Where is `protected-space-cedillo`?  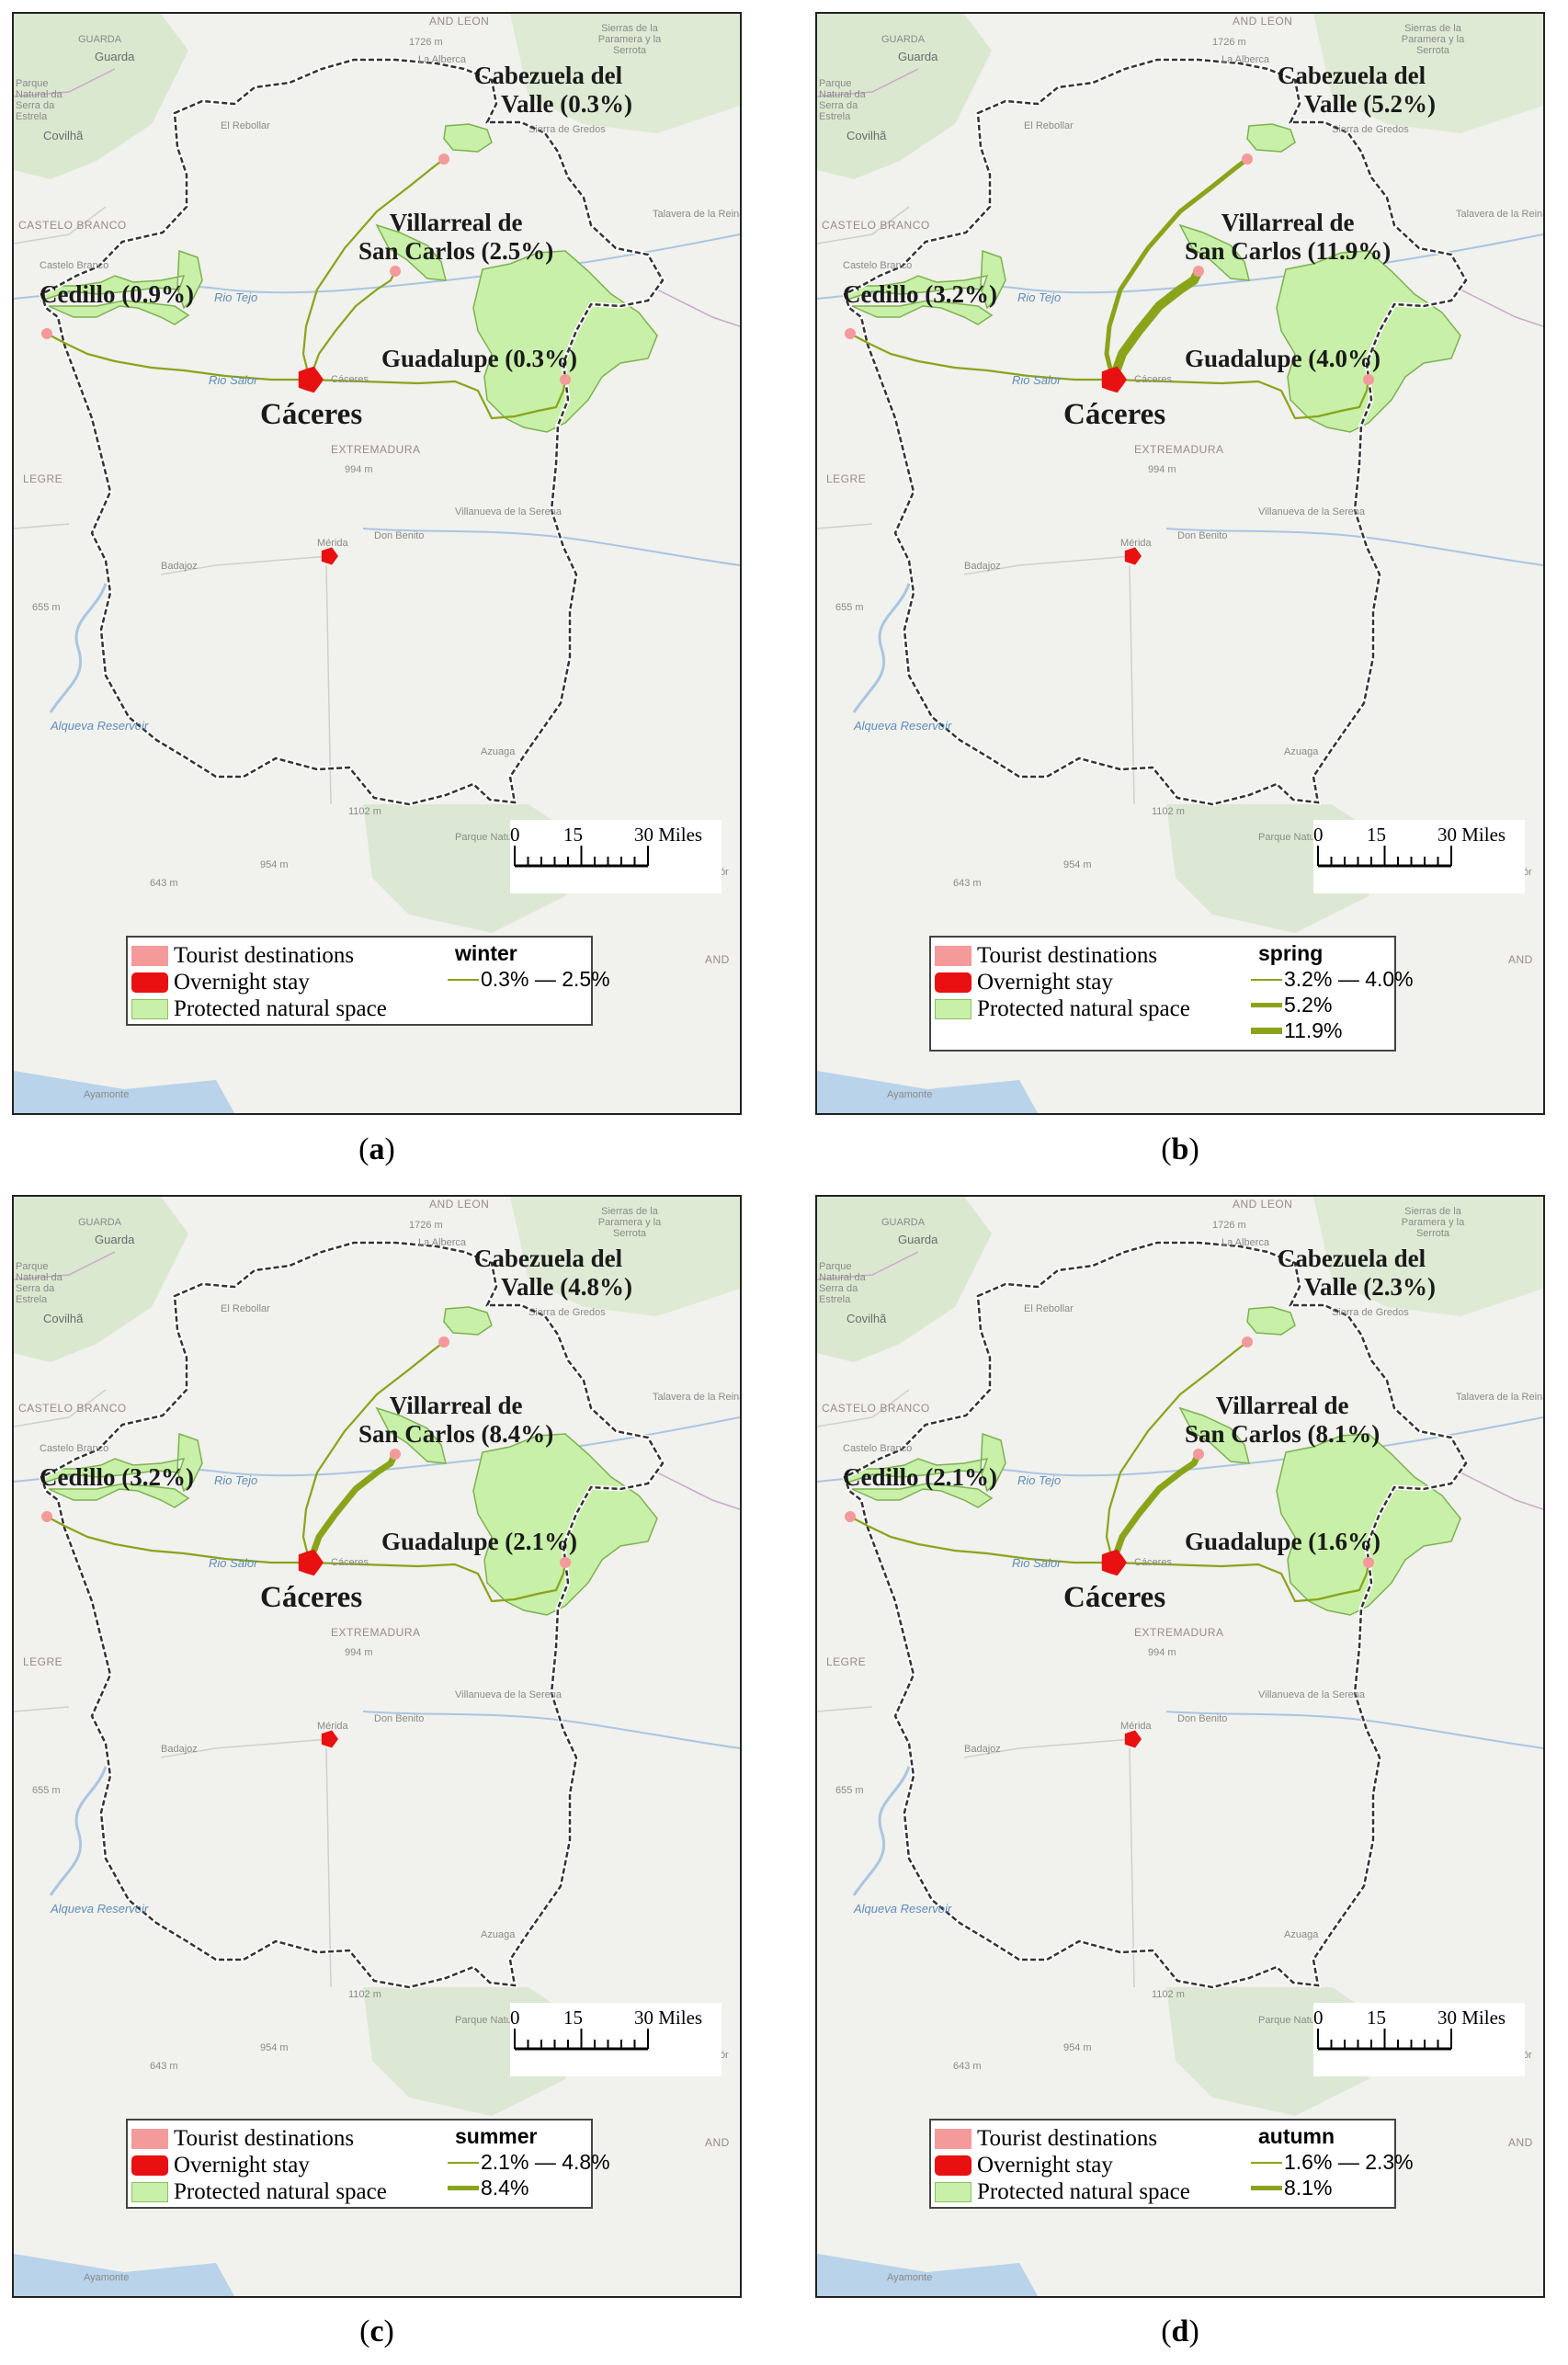 protected-space-cedillo is located at coordinates (925, 1470).